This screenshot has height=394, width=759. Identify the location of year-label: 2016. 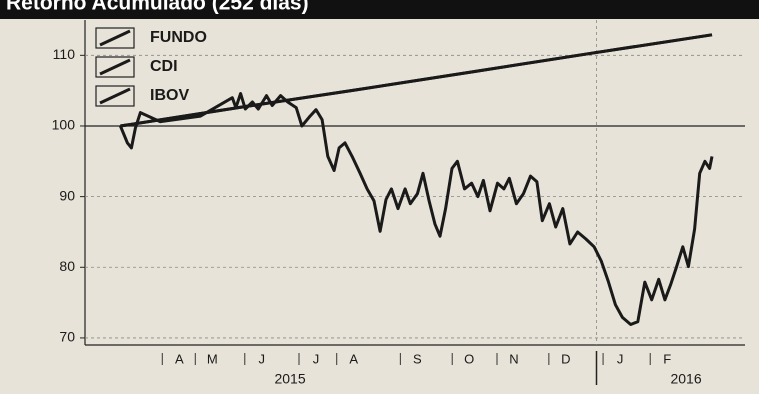
(685, 379).